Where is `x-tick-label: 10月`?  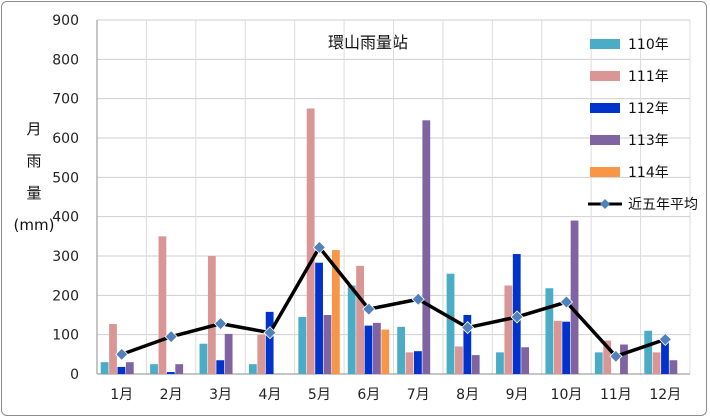 x-tick-label: 10月 is located at coordinates (567, 395).